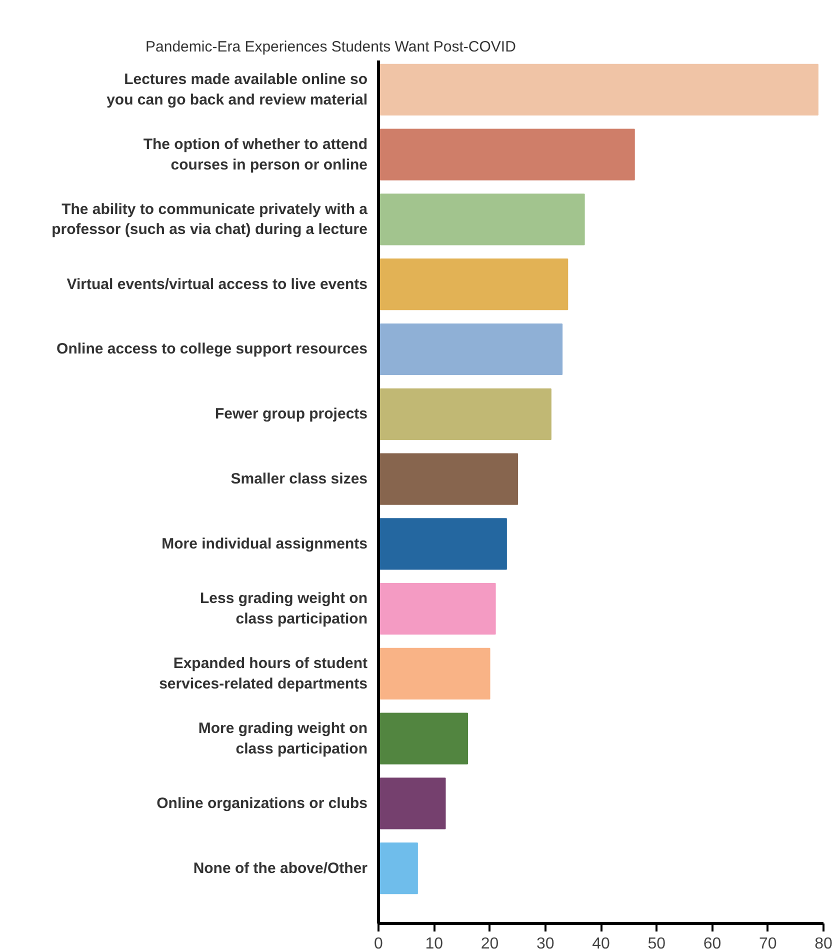  I want to click on x-tick-label: 0, so click(379, 943).